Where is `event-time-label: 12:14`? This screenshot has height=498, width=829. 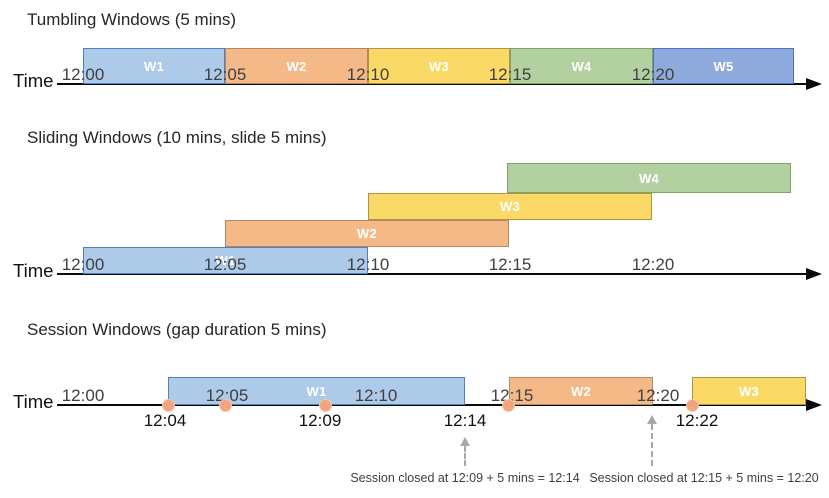
event-time-label: 12:14 is located at coordinates (465, 420).